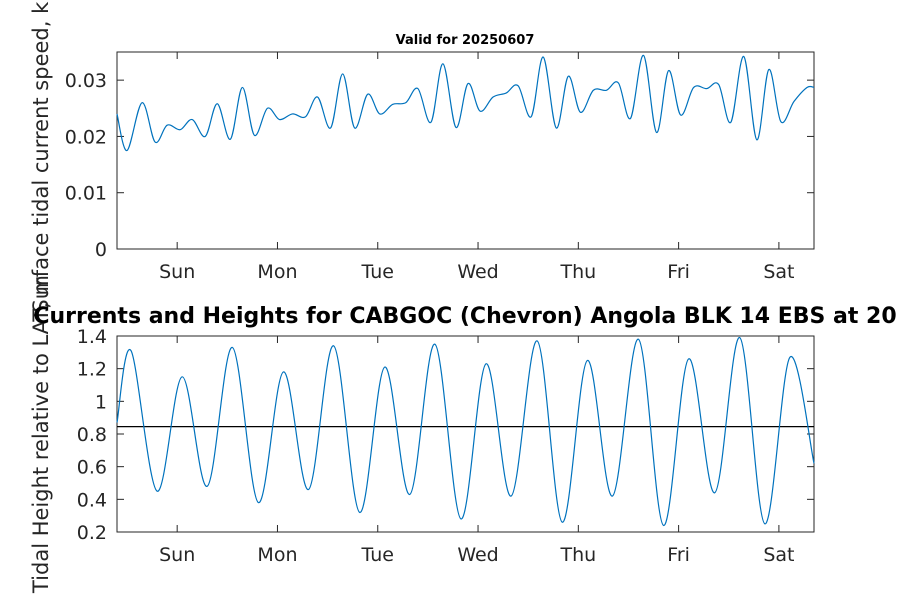 The image size is (900, 600). I want to click on y-tick-label: 0.4, so click(92, 500).